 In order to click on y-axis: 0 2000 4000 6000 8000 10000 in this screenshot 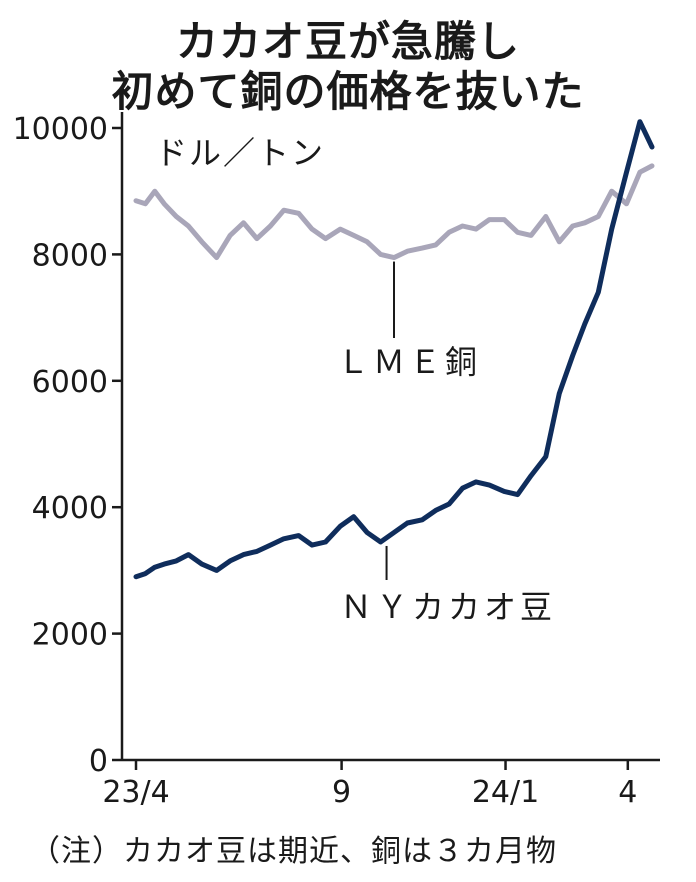, I will do `click(68, 445)`.